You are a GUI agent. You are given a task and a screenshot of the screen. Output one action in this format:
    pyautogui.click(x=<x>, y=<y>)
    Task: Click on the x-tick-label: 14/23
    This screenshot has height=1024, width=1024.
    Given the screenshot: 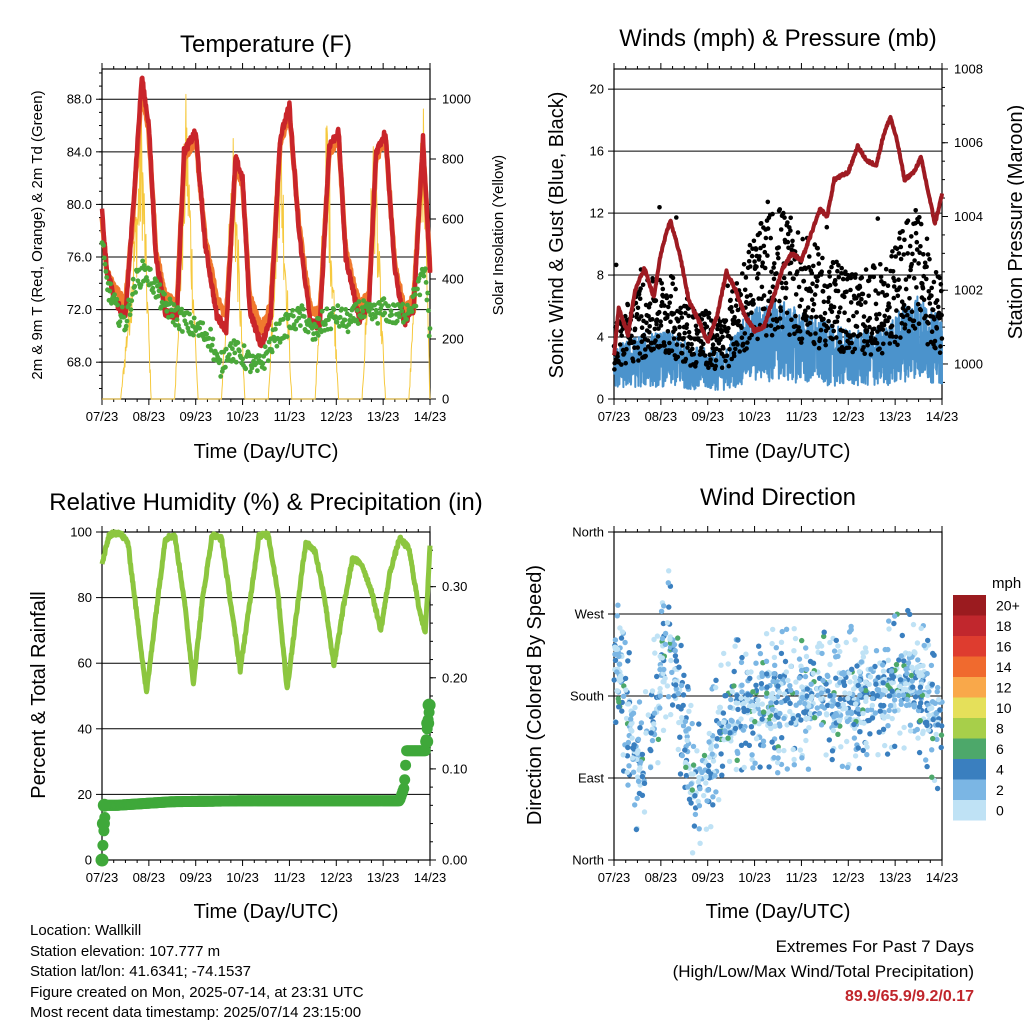 What is the action you would take?
    pyautogui.click(x=430, y=416)
    